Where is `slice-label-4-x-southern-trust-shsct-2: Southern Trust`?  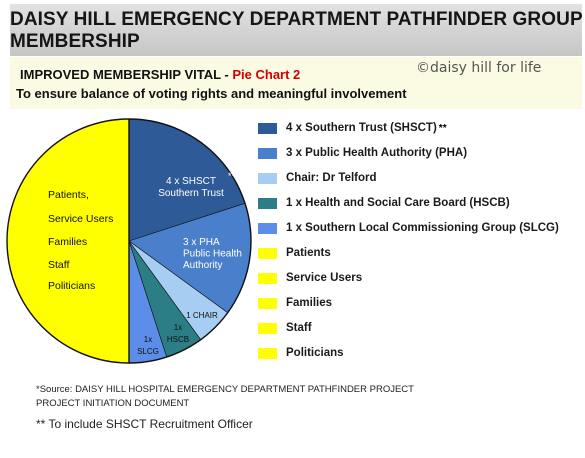
slice-label-4-x-southern-trust-shsct-2: Southern Trust is located at coordinates (191, 193).